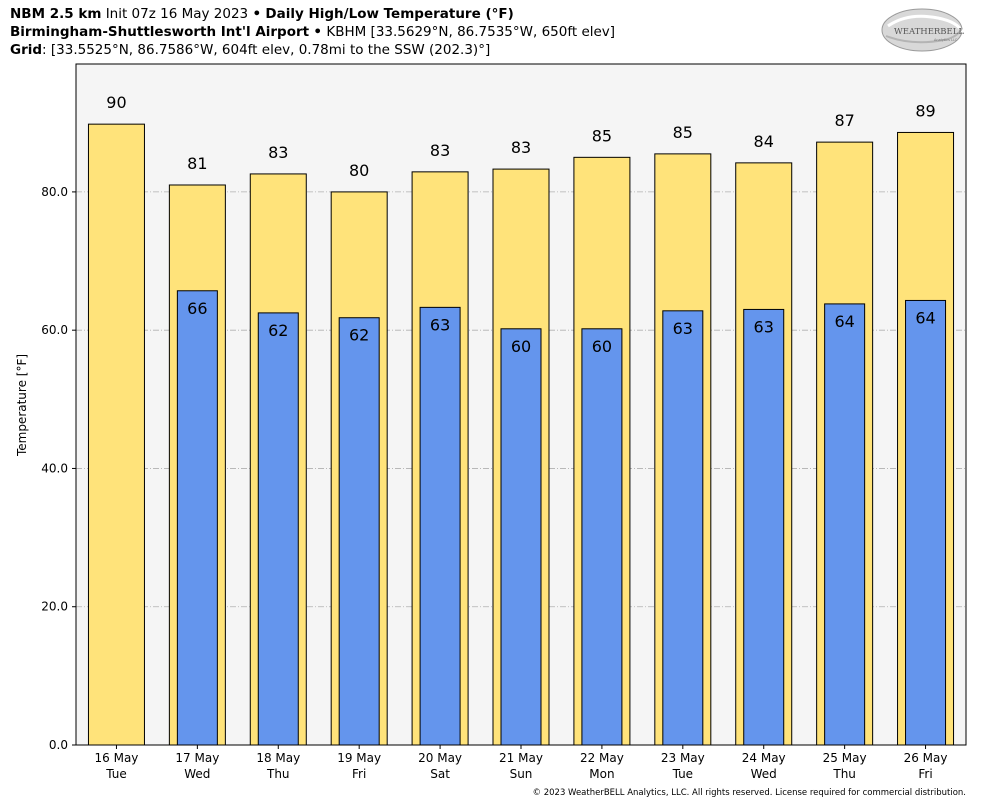  I want to click on x-tick-day: Sun, so click(521, 774).